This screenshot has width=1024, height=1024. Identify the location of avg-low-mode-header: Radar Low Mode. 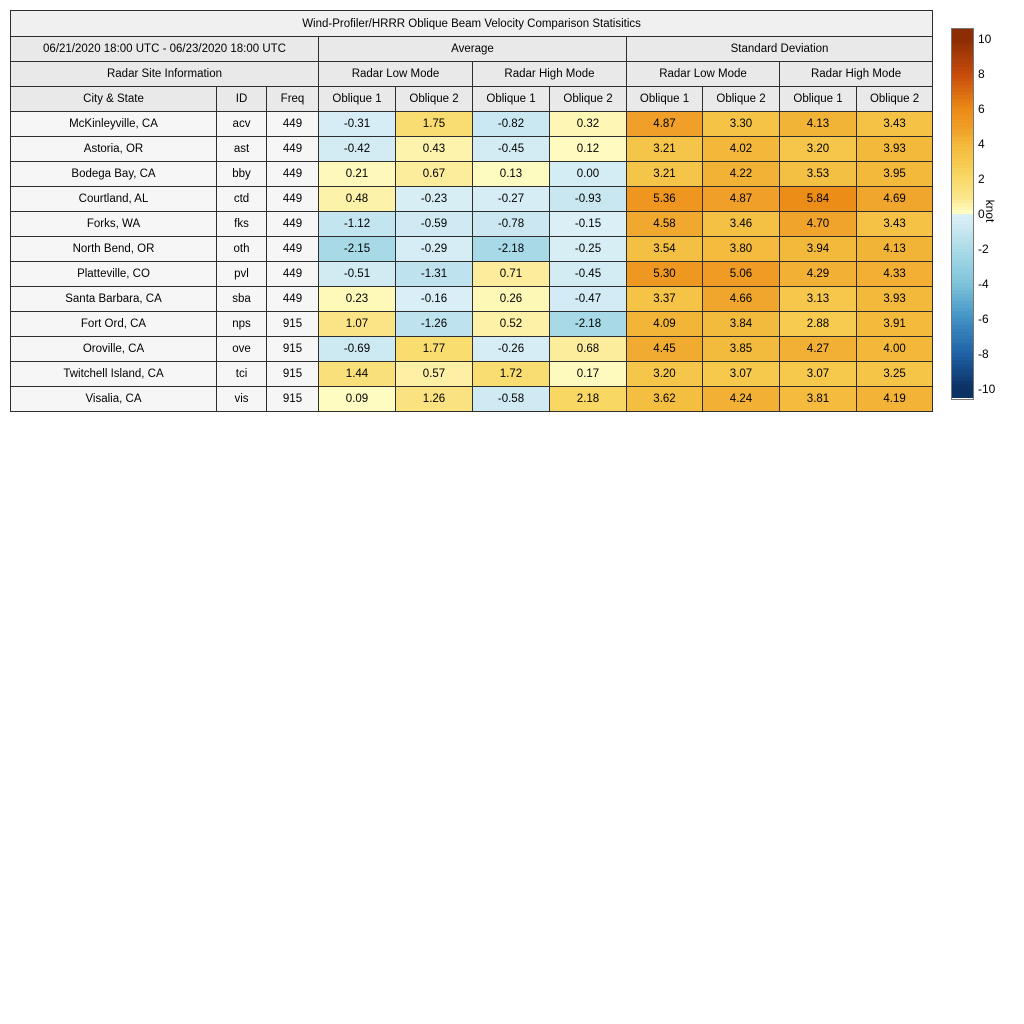
(395, 74).